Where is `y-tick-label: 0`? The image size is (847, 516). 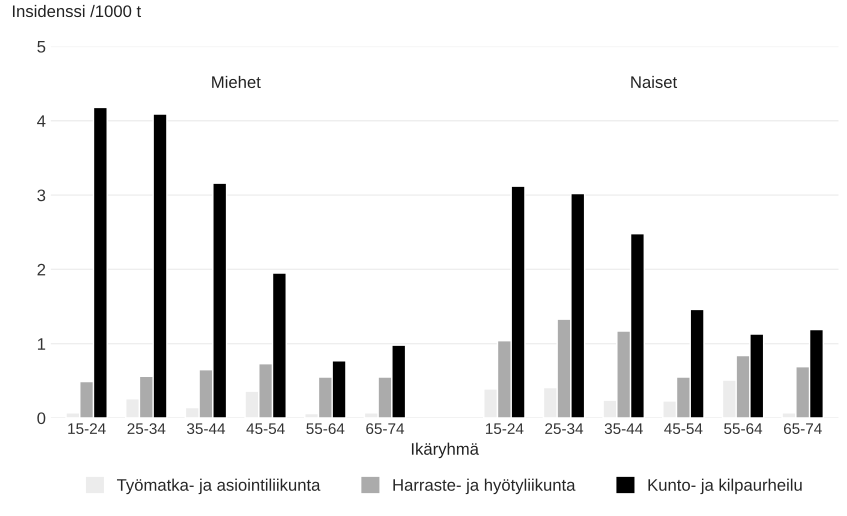
y-tick-label: 0 is located at coordinates (41, 418).